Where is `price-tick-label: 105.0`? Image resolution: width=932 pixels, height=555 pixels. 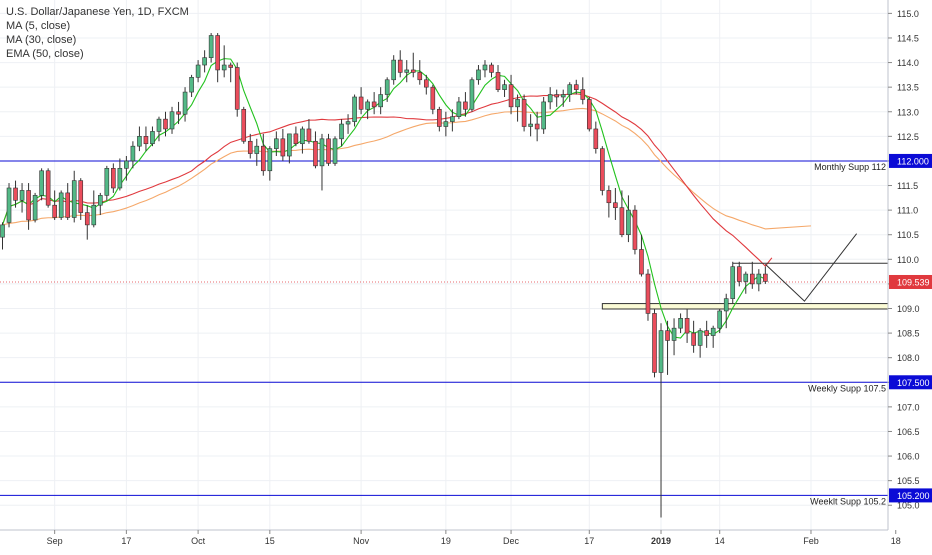 price-tick-label: 105.0 is located at coordinates (908, 506).